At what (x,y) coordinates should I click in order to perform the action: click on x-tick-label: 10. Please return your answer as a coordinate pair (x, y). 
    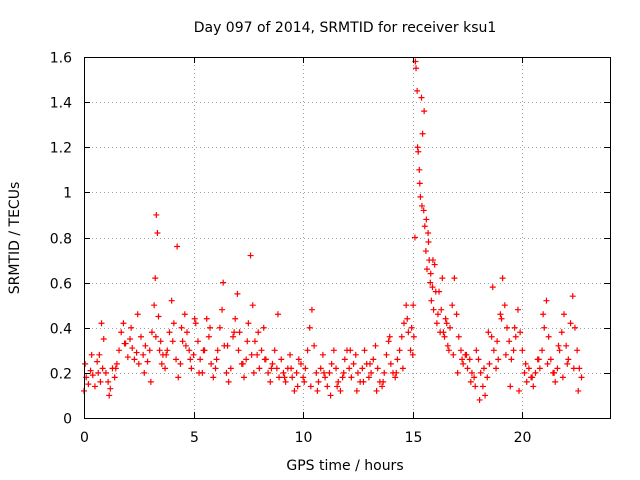
    Looking at the image, I should click on (304, 438).